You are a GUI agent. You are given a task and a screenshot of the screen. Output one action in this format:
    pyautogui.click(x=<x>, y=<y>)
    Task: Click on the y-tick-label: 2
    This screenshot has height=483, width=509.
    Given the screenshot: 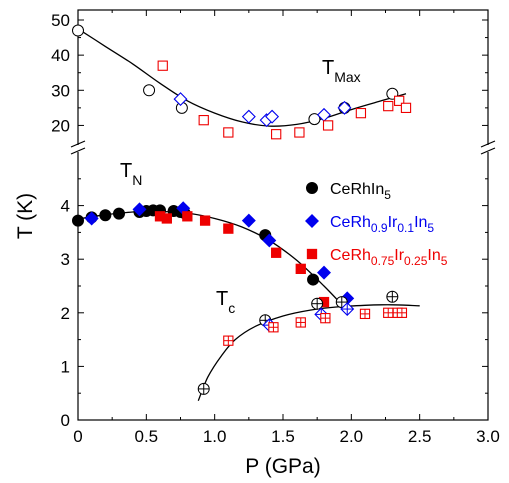 What is the action you would take?
    pyautogui.click(x=65, y=313)
    